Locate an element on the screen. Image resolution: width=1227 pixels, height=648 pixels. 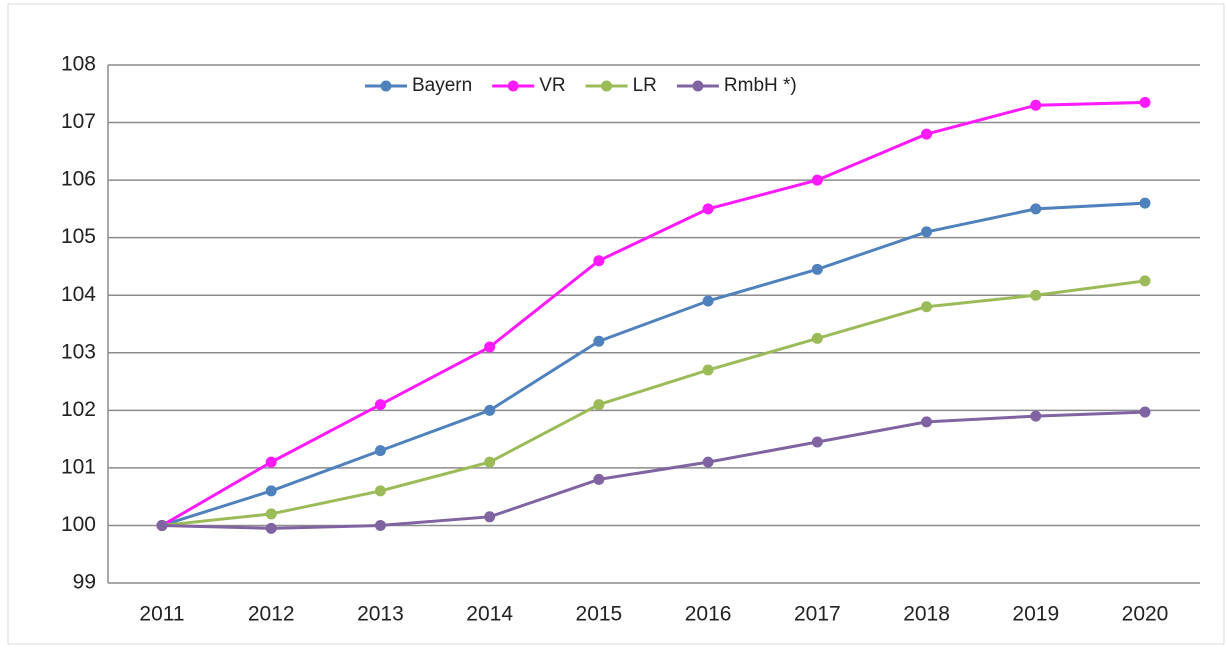
series-line is located at coordinates (653, 470).